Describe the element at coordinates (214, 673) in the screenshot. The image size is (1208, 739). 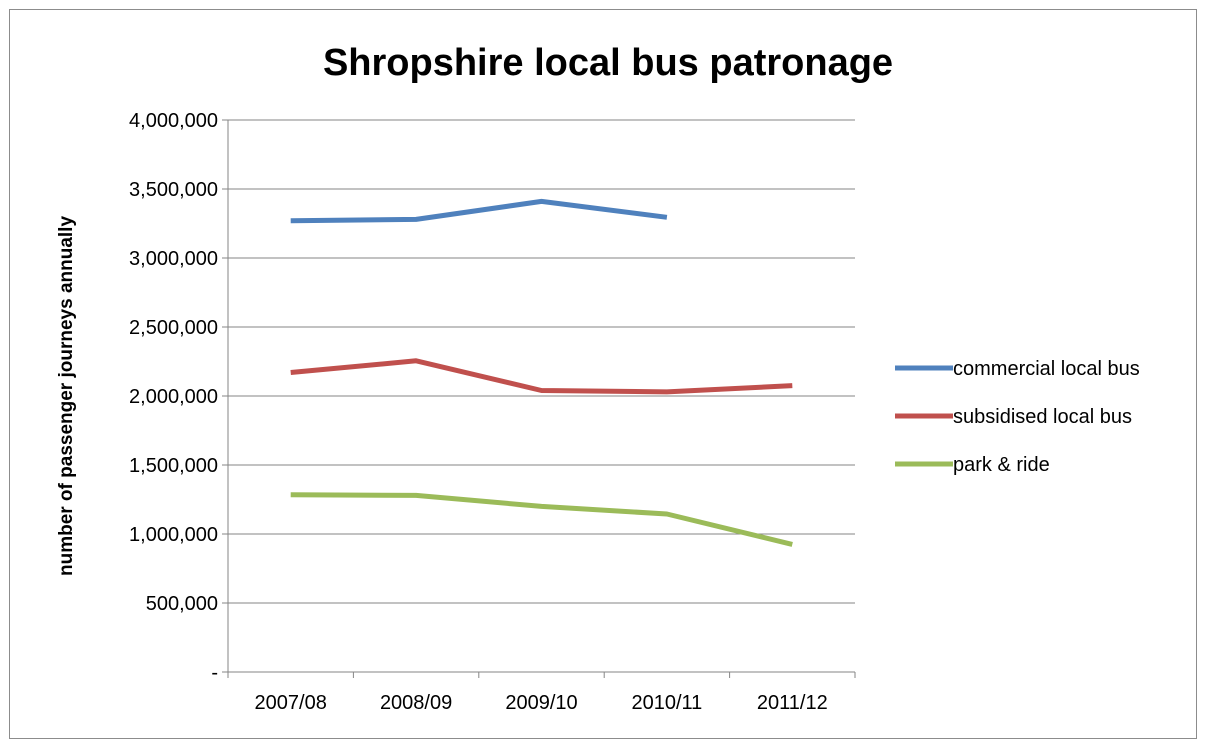
I see `y-tick-label: -` at that location.